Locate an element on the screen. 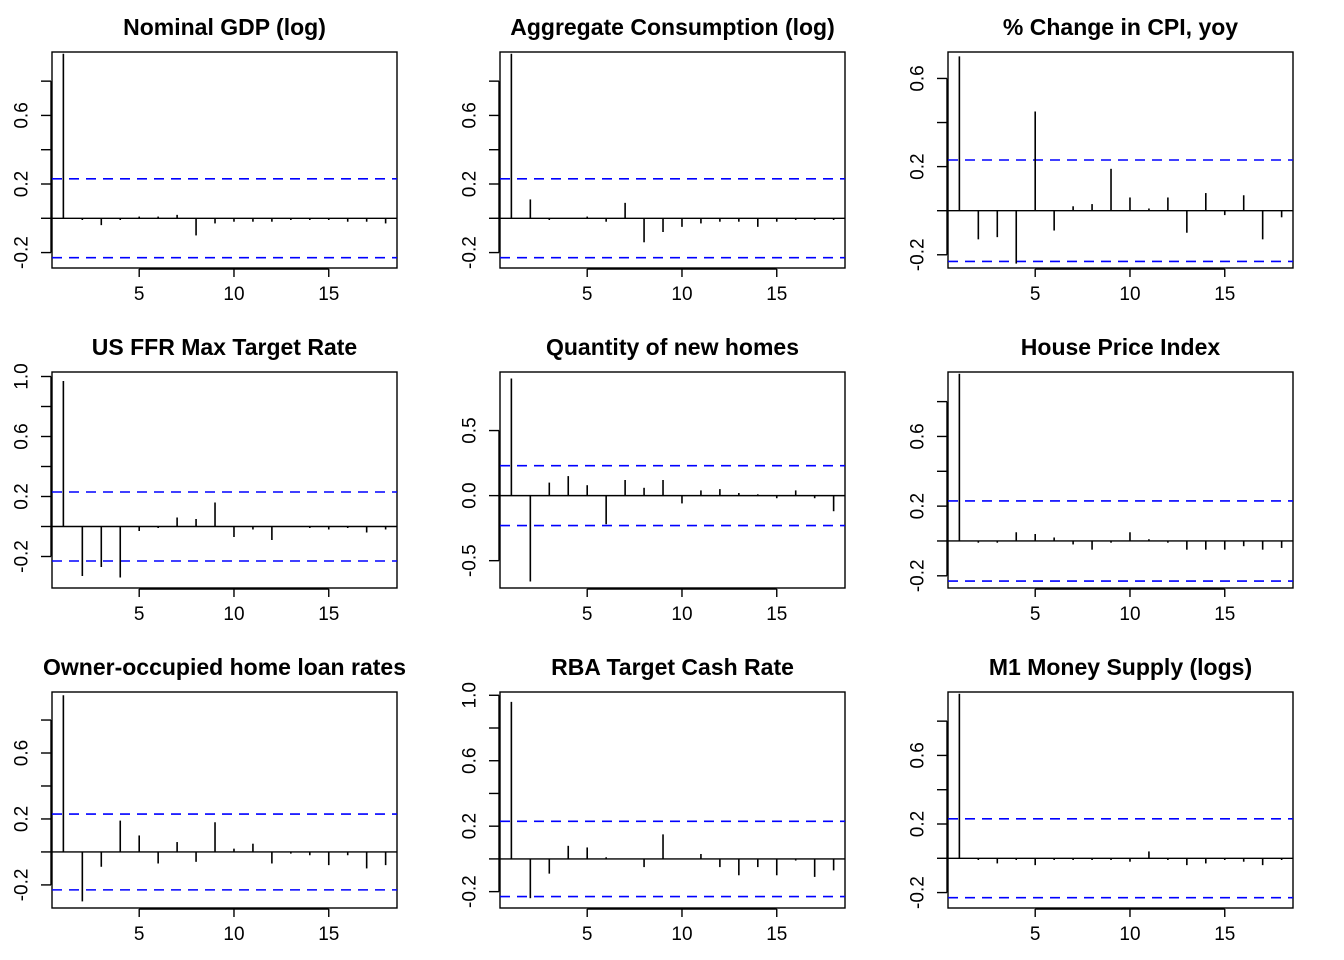 This screenshot has height=960, width=1344. panel-title: RBA Target Cash Rate is located at coordinates (672, 667).